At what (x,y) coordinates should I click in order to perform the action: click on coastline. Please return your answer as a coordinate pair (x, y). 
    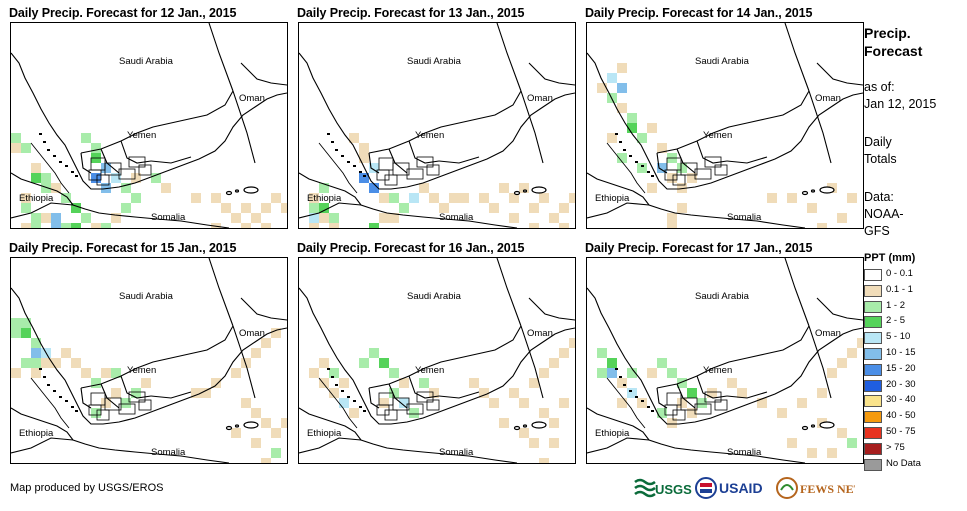
    Looking at the image, I should click on (149, 121).